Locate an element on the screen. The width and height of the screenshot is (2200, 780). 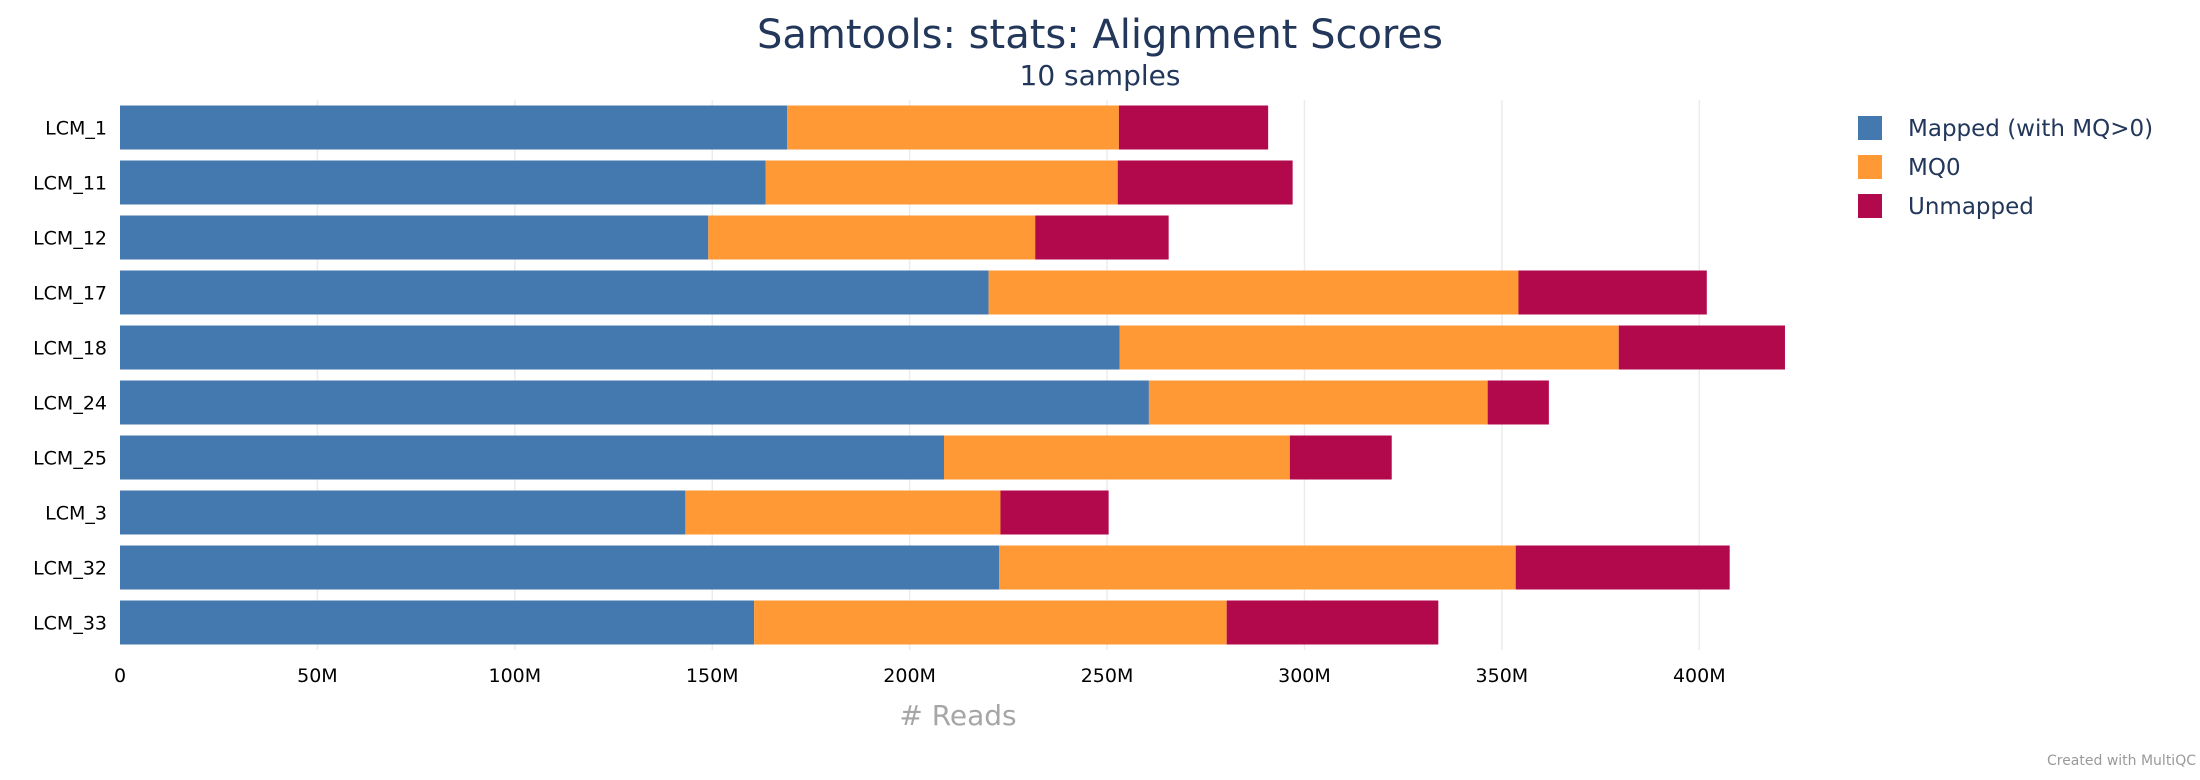
x-axis-title: # Reads is located at coordinates (957, 715).